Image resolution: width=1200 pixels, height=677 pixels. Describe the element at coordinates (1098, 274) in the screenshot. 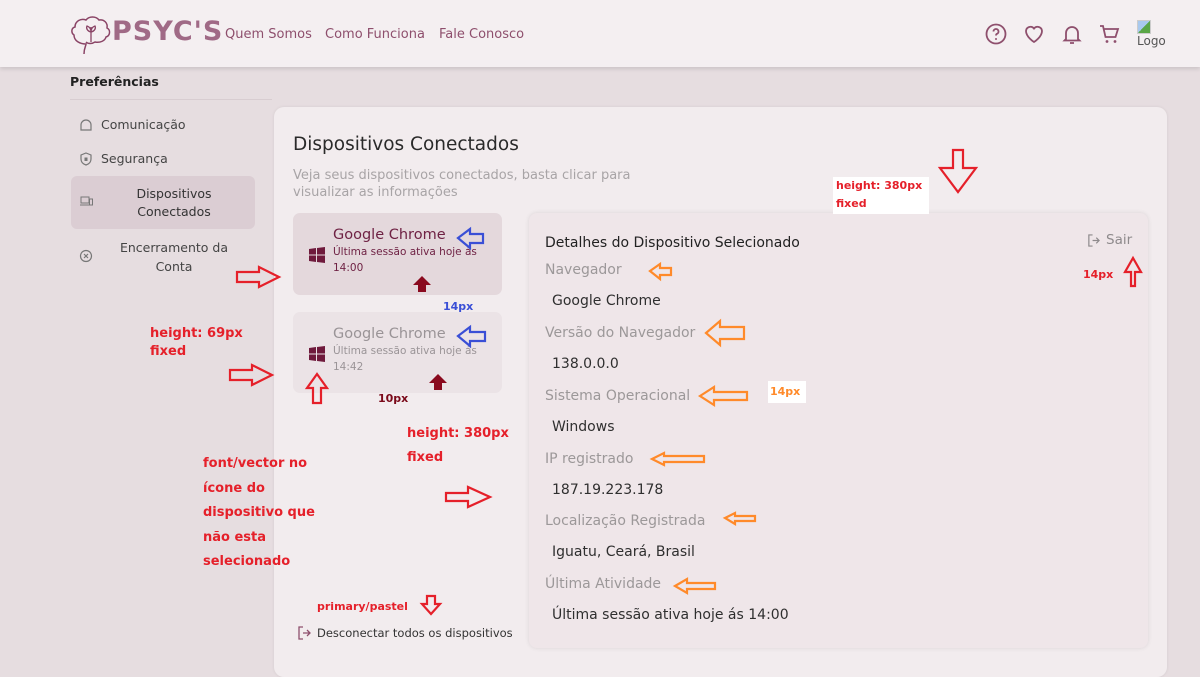

I see `annotation-14px: 14px` at that location.